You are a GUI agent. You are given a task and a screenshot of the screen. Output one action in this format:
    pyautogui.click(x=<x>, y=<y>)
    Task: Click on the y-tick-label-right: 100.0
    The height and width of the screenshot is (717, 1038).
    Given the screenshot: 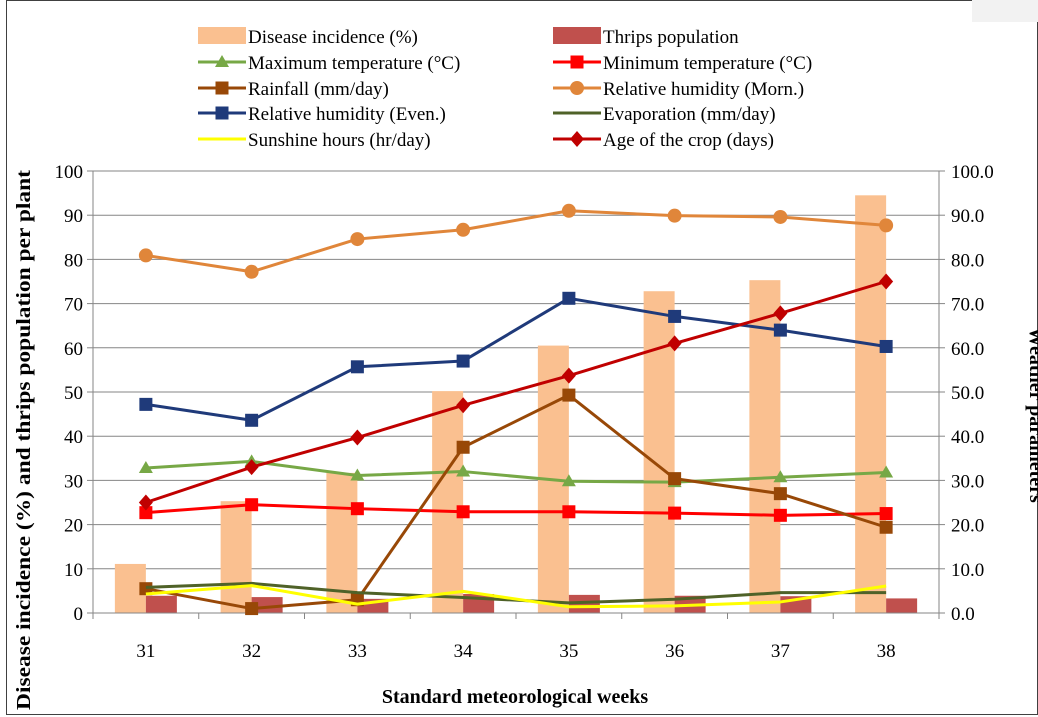 What is the action you would take?
    pyautogui.click(x=972, y=172)
    